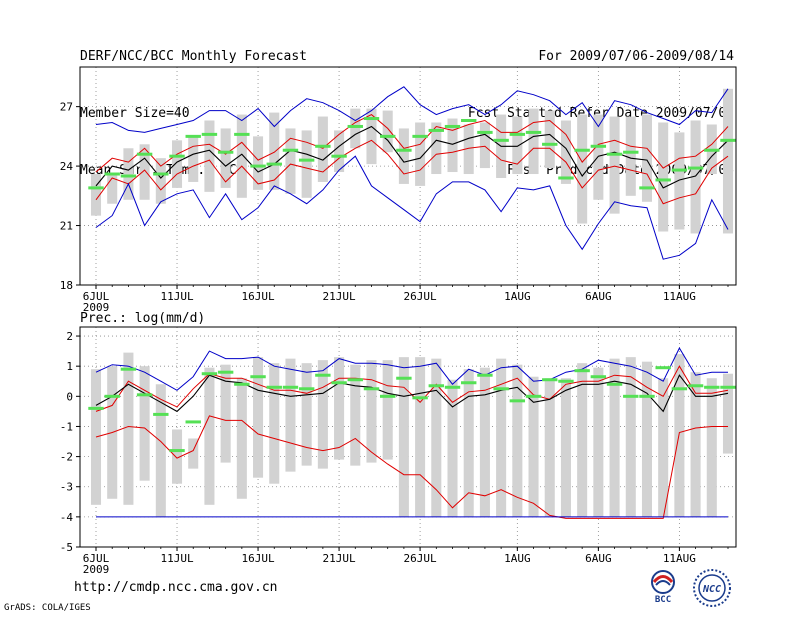 The height and width of the screenshot is (618, 800). What do you see at coordinates (176, 587) in the screenshot?
I see `source-url: http://cmdp.ncc.cma.gov.cn` at bounding box center [176, 587].